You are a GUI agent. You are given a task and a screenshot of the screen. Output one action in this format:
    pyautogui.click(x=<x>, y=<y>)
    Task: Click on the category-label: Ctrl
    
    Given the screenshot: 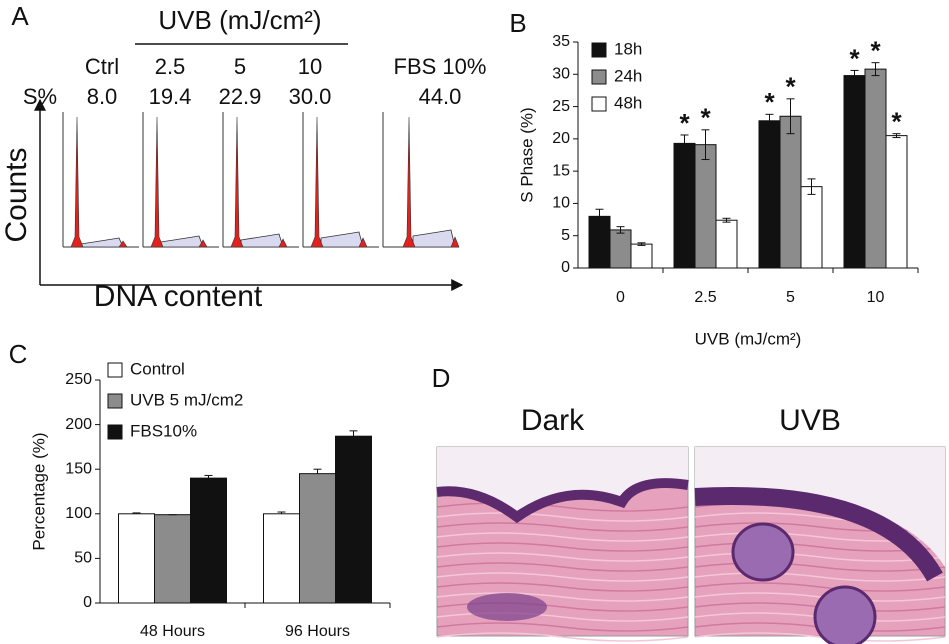 What is the action you would take?
    pyautogui.click(x=102, y=66)
    